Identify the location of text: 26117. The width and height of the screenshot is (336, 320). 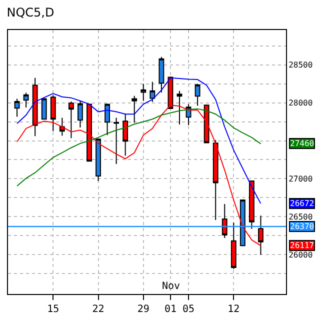
(302, 245).